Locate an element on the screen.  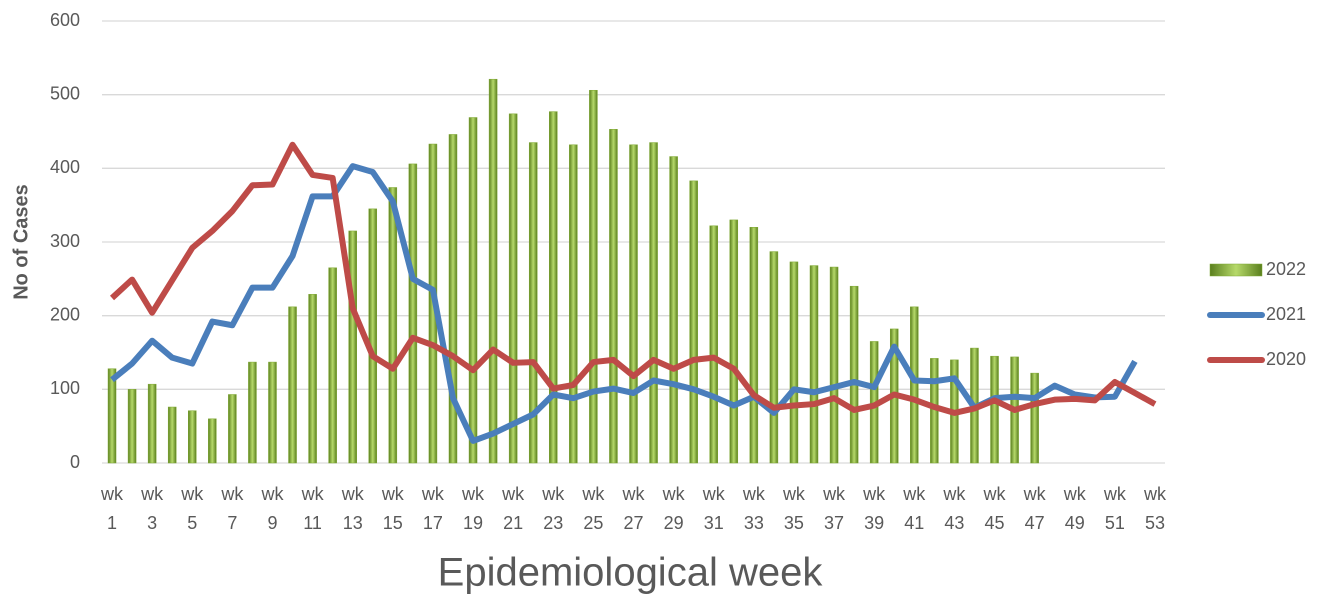
legend-swatch is located at coordinates (1236, 270).